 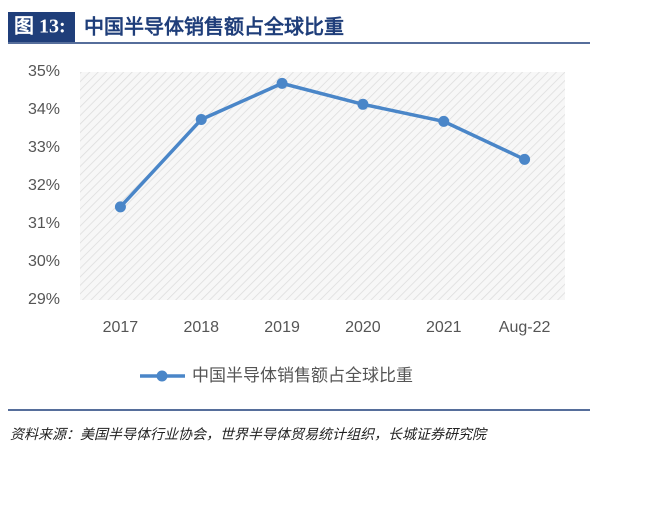 What do you see at coordinates (282, 327) in the screenshot?
I see `x-tick-label: 2019` at bounding box center [282, 327].